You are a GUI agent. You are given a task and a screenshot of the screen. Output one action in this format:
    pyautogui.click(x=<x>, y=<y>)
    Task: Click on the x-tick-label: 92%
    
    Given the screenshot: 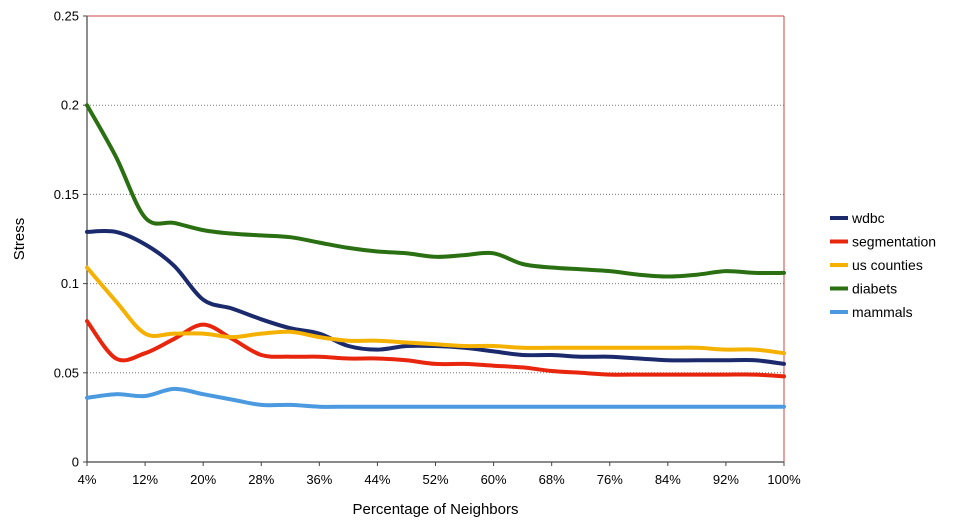 What is the action you would take?
    pyautogui.click(x=726, y=479)
    